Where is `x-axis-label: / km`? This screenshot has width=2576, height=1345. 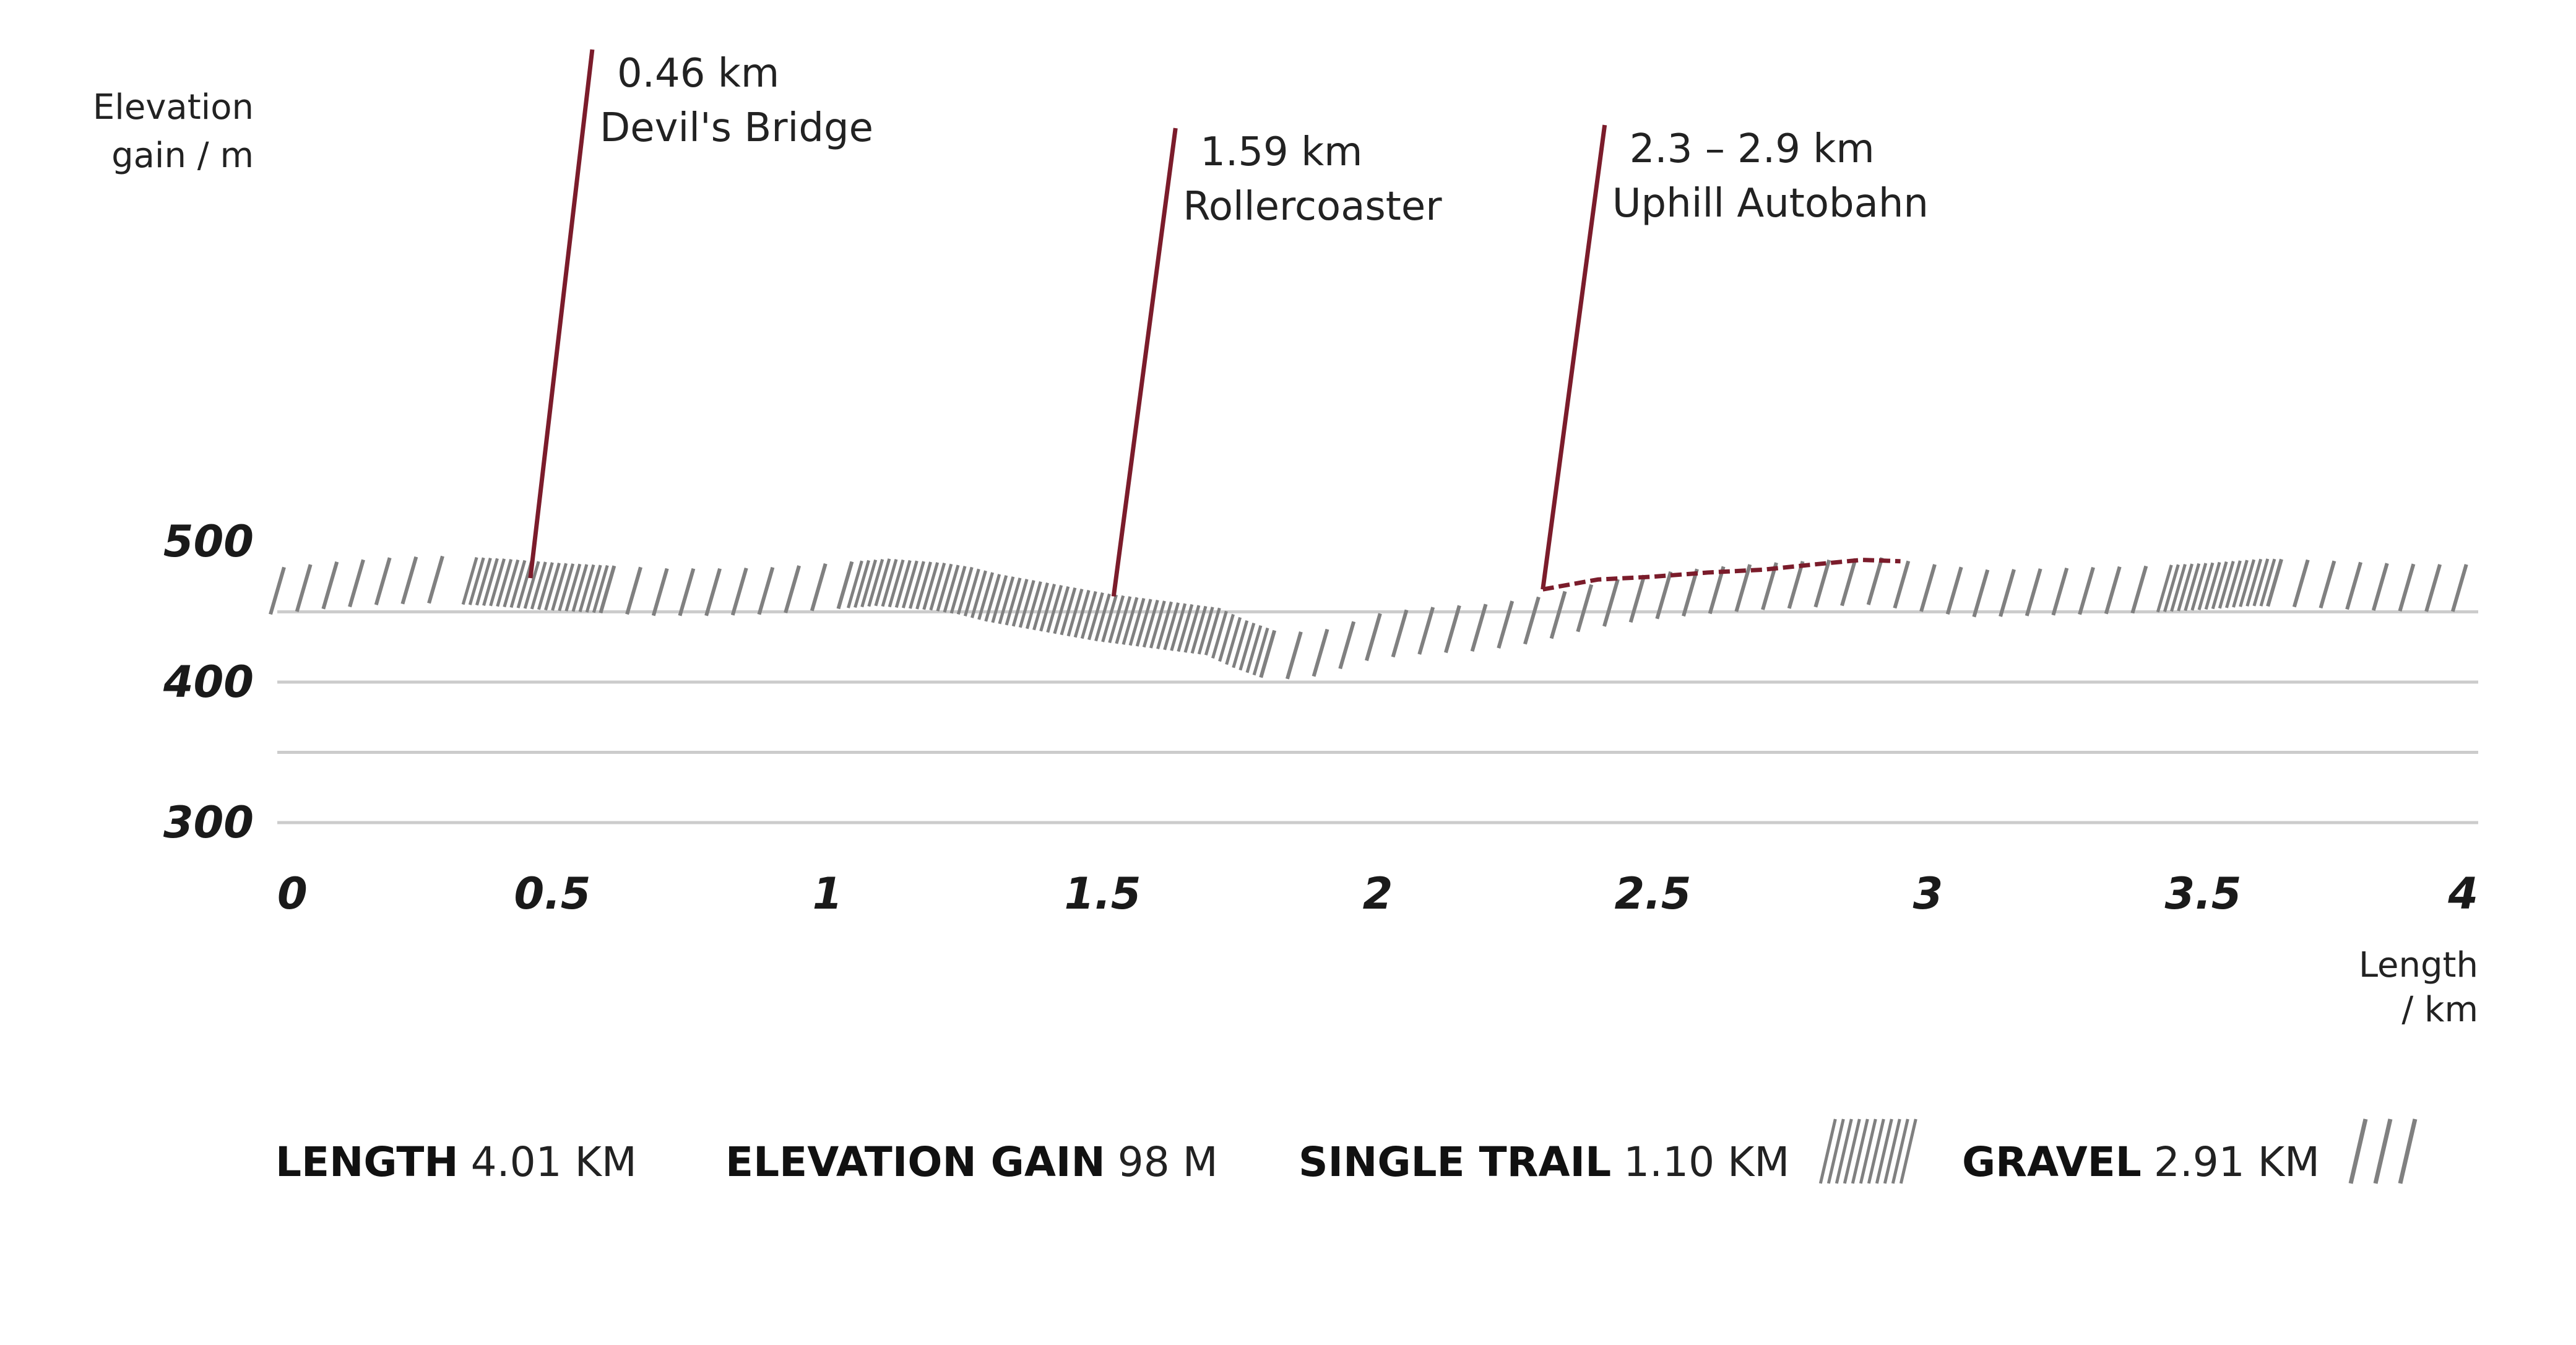
x-axis-label: / km is located at coordinates (2439, 1010).